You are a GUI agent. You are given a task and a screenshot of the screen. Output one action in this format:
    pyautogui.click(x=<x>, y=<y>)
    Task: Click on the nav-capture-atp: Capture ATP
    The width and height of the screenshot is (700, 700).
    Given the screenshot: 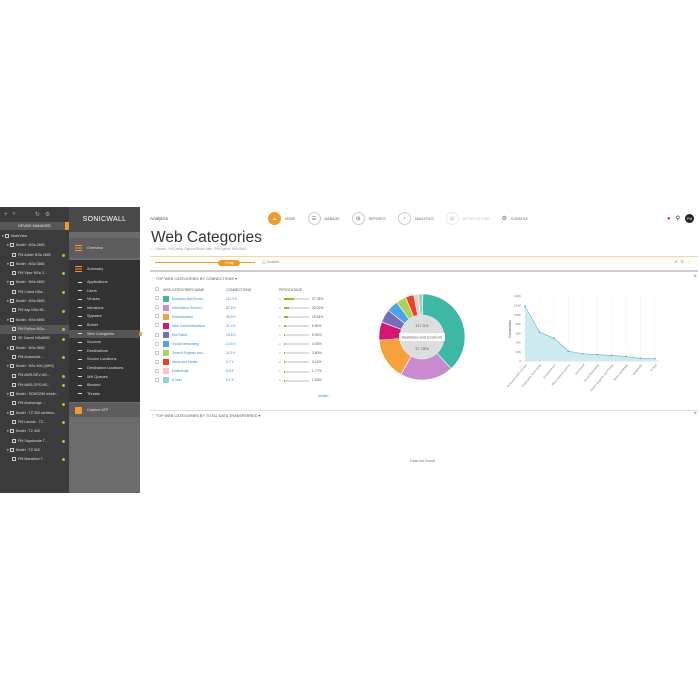 What is the action you would take?
    pyautogui.click(x=104, y=410)
    